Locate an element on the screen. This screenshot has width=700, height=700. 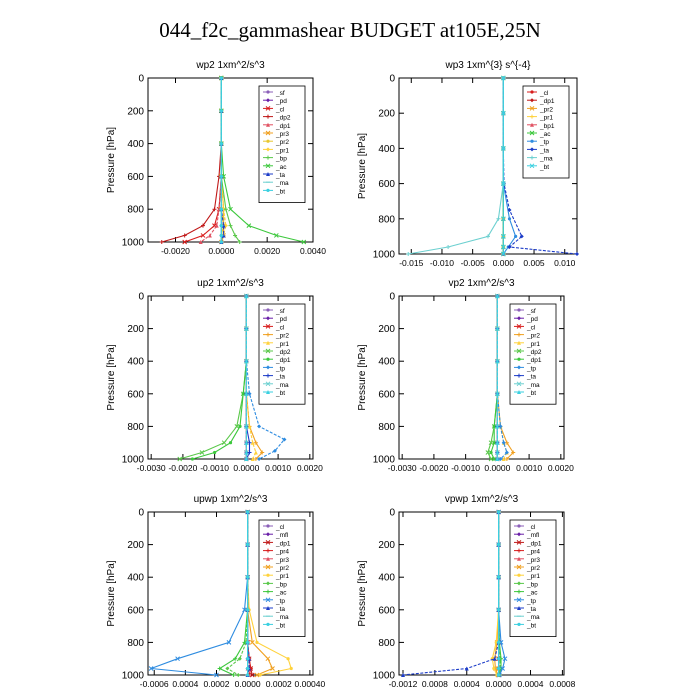
x-tick-label: -0.015 is located at coordinates (411, 263).